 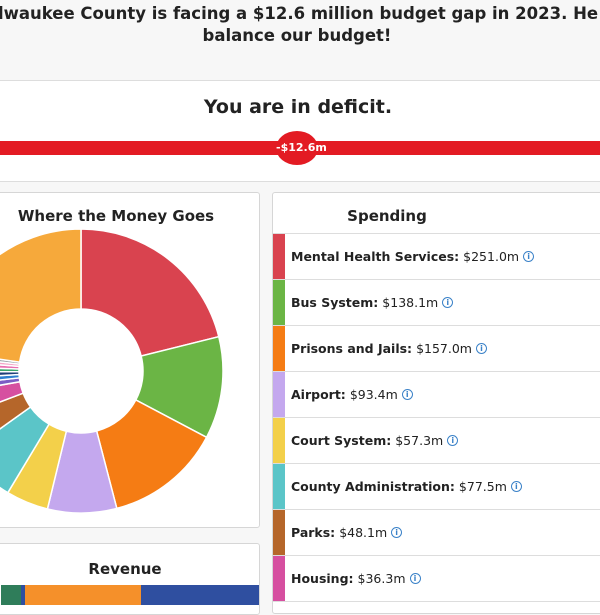 I want to click on deficit-badge: -$12.6m, so click(x=301, y=148).